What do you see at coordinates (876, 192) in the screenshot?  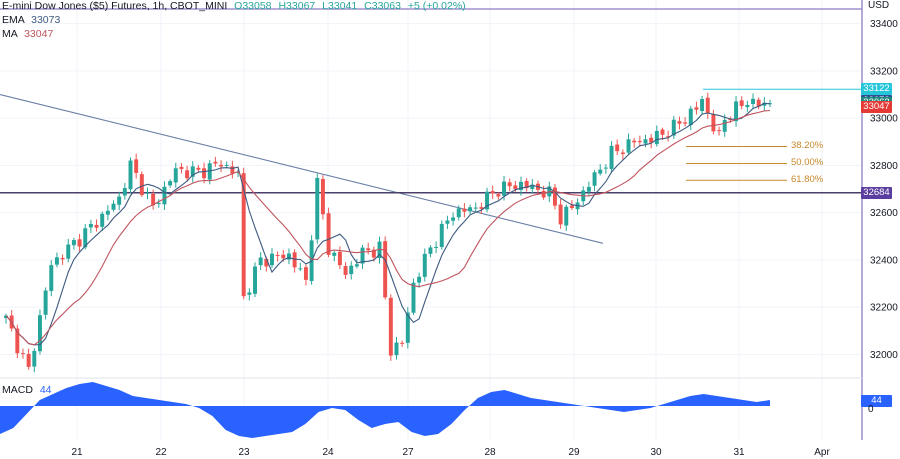 I see `price-label-support: 32684` at bounding box center [876, 192].